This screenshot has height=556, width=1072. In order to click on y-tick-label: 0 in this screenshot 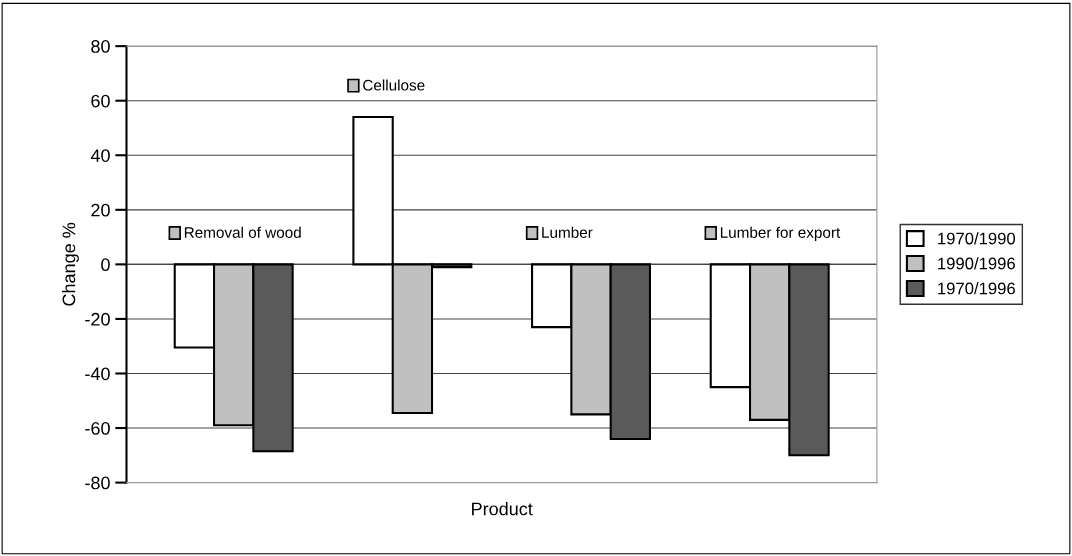, I will do `click(105, 265)`.